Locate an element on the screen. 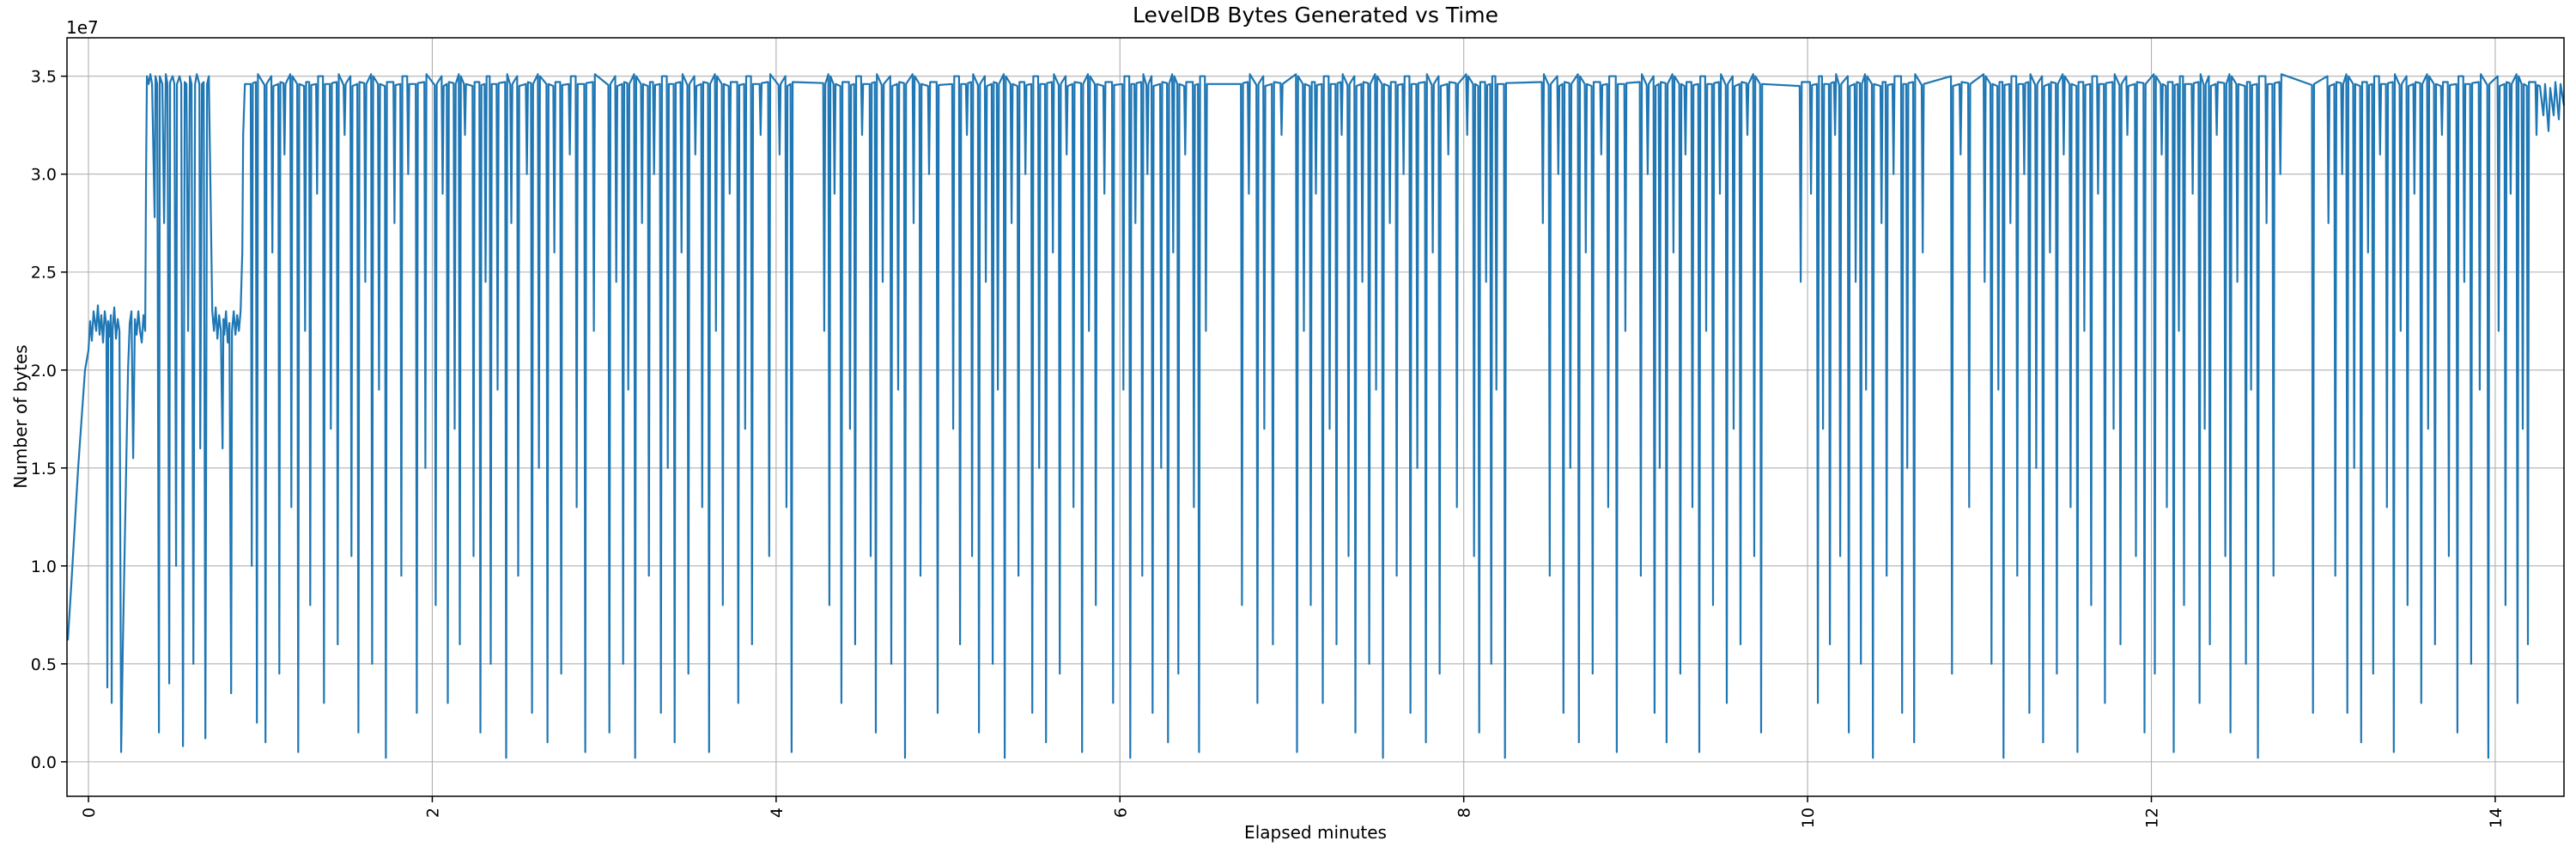  y-axis-offset-label: 1e7 is located at coordinates (82, 27).